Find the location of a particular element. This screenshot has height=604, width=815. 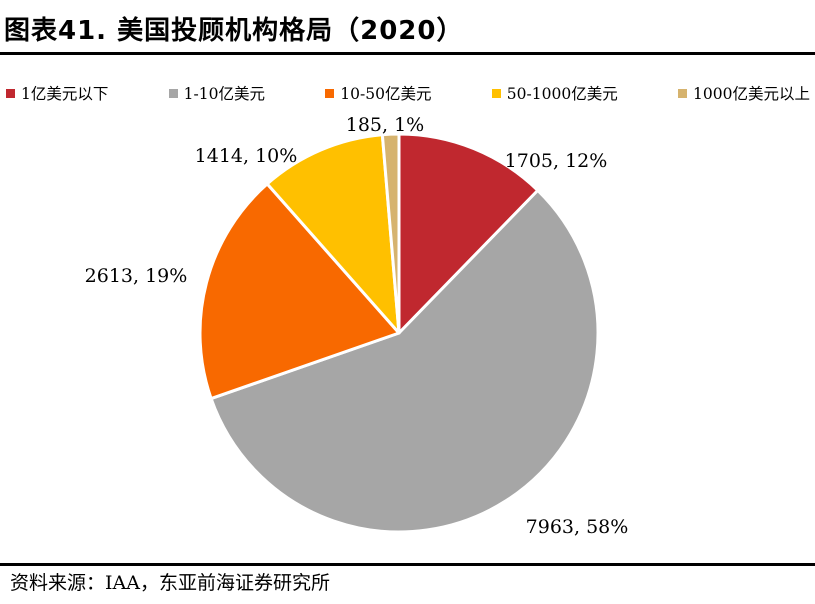

source-divider is located at coordinates (407, 564).